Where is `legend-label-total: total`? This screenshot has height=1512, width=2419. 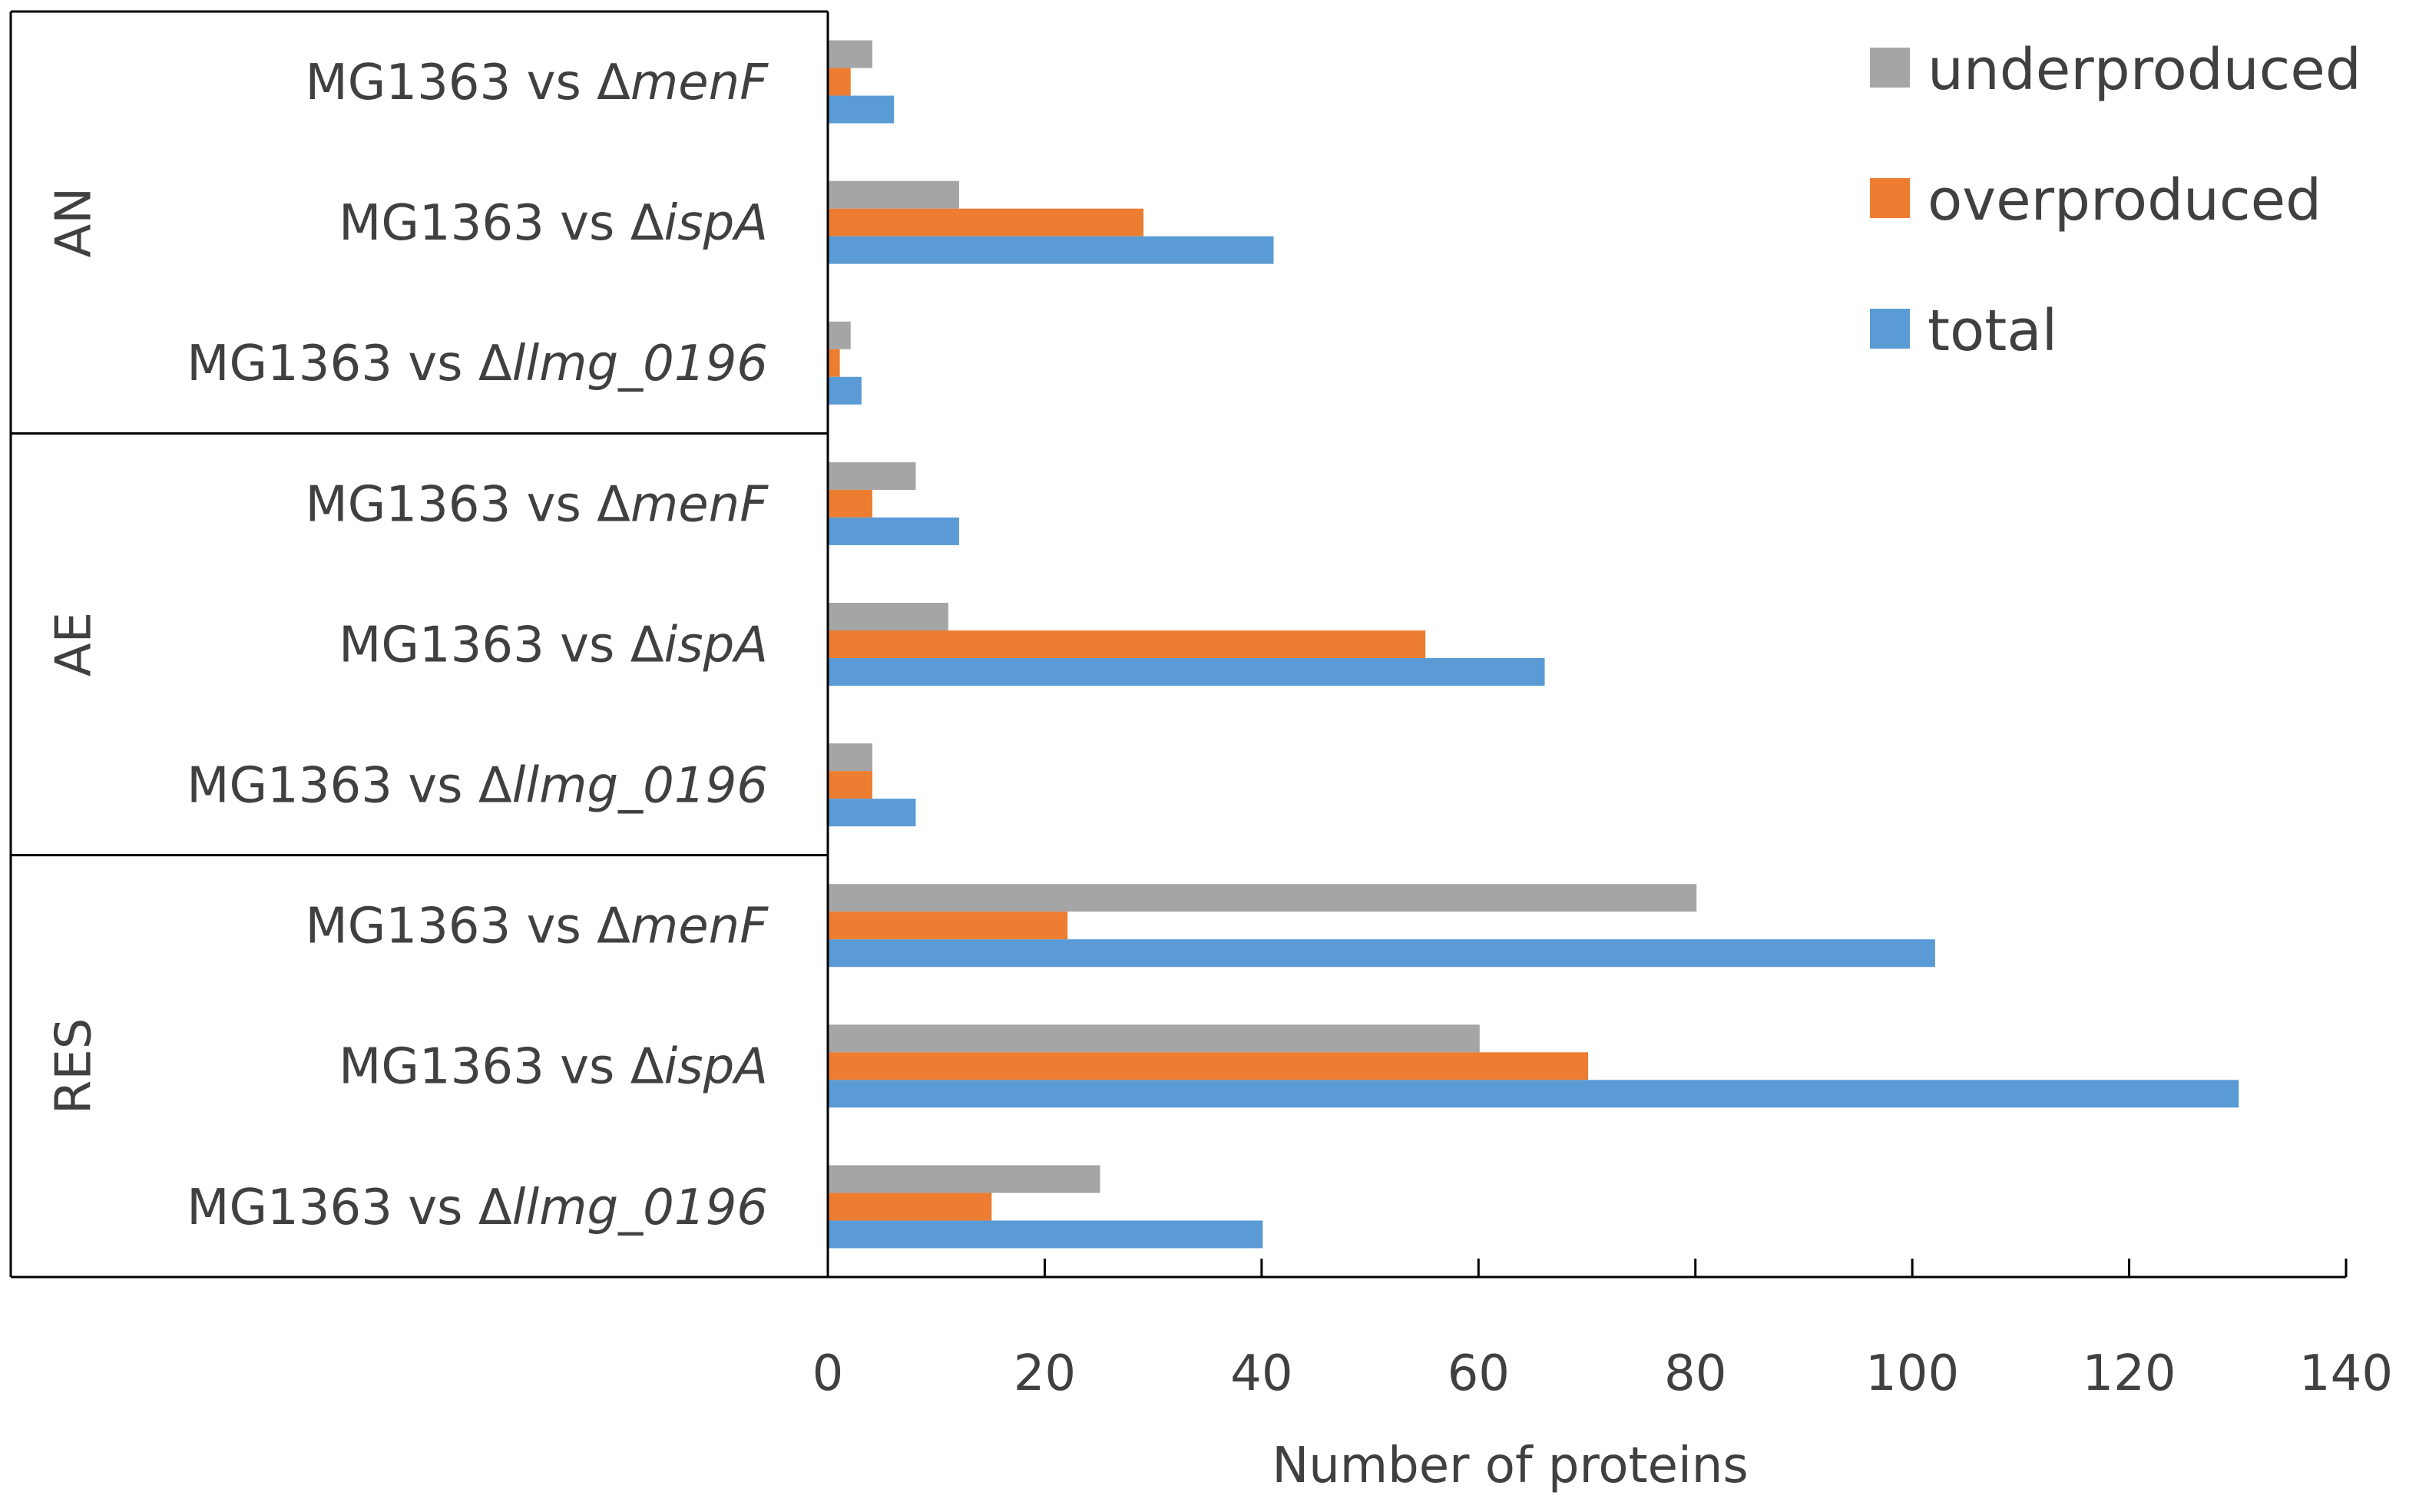
legend-label-total: total is located at coordinates (1992, 331).